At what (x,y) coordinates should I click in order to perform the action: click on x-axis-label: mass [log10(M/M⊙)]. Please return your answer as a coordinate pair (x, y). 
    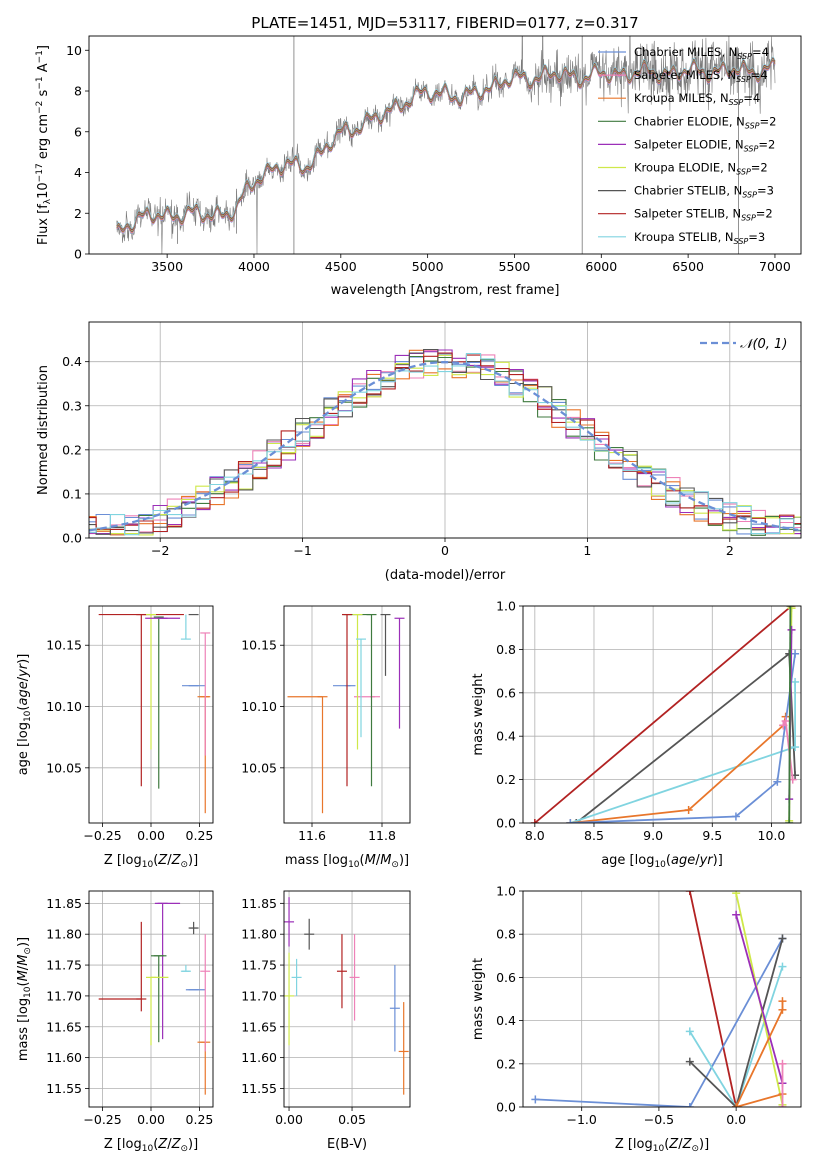
    Looking at the image, I should click on (347, 861).